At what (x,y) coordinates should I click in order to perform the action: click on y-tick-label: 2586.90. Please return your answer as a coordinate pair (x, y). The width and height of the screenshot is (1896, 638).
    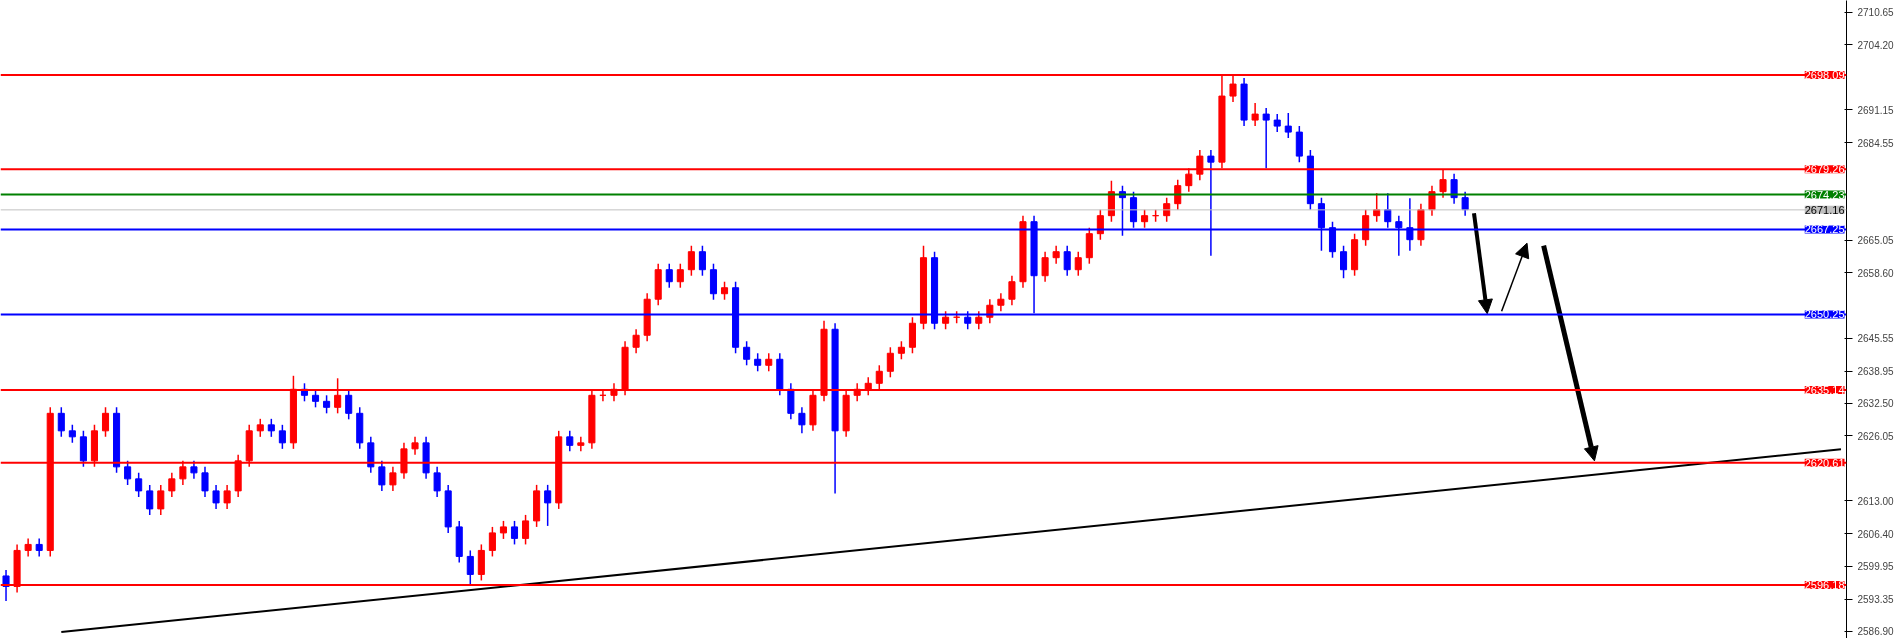
    Looking at the image, I should click on (1876, 632).